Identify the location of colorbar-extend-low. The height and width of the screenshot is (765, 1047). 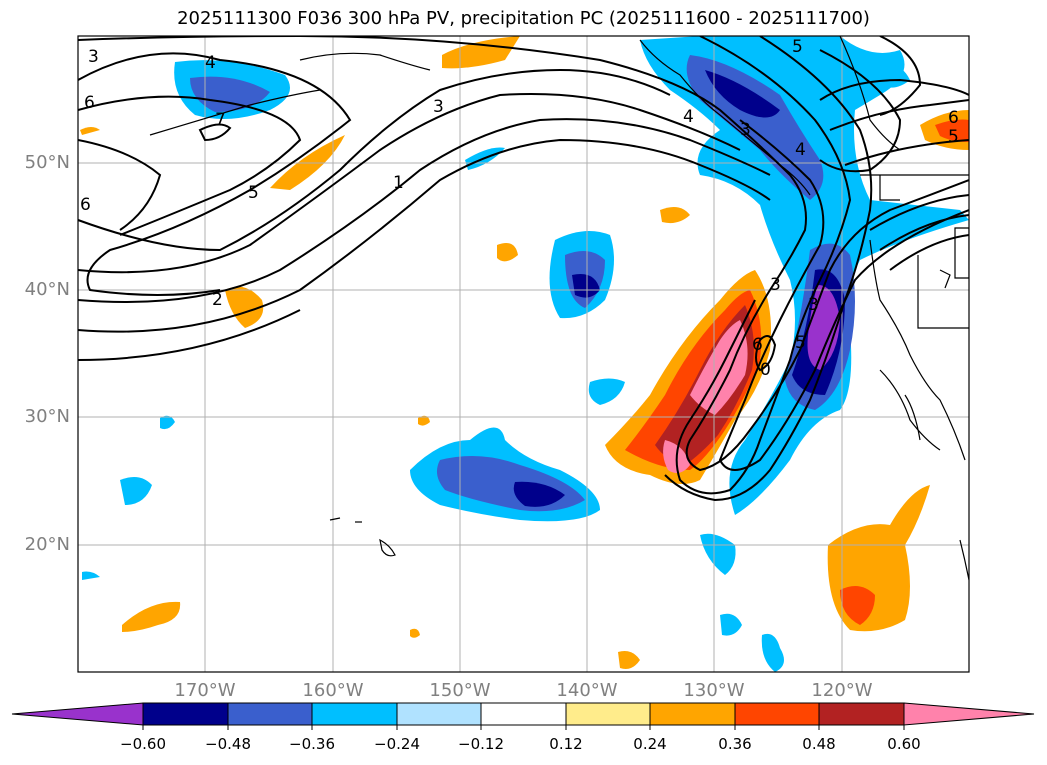
(77, 714).